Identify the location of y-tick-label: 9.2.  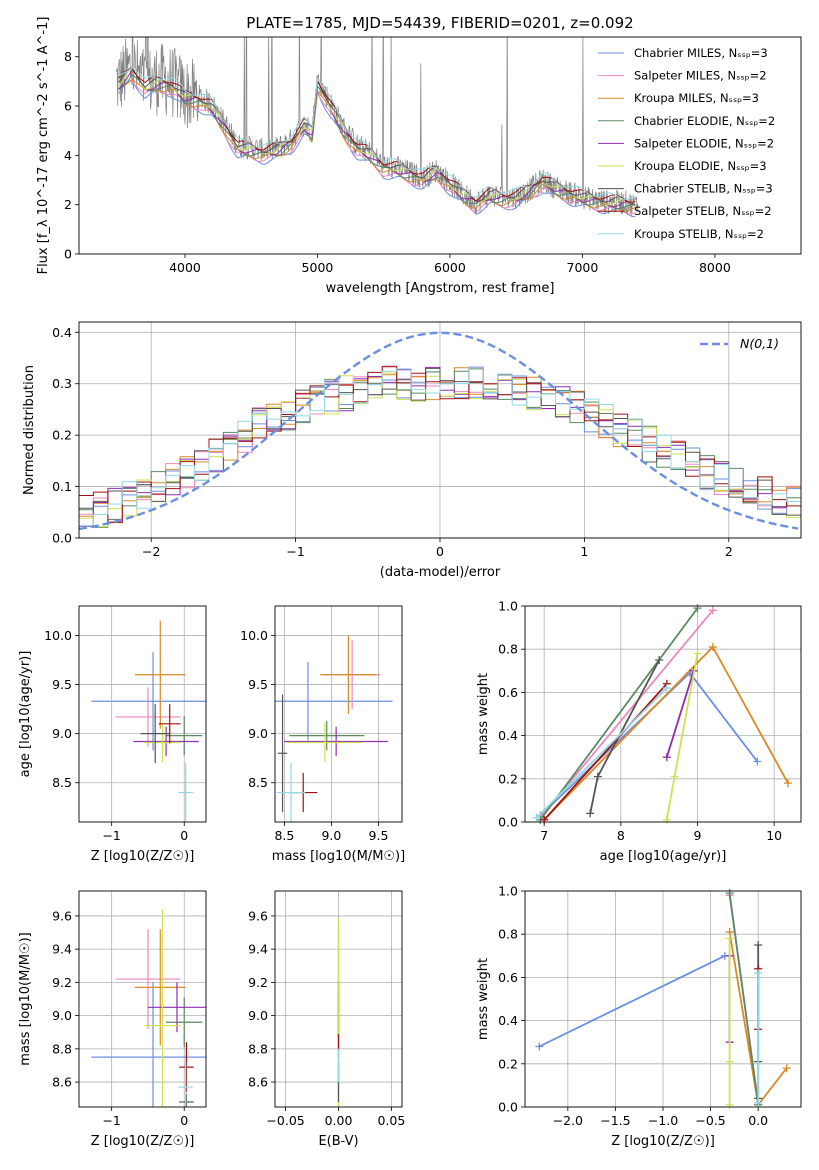
(62, 982).